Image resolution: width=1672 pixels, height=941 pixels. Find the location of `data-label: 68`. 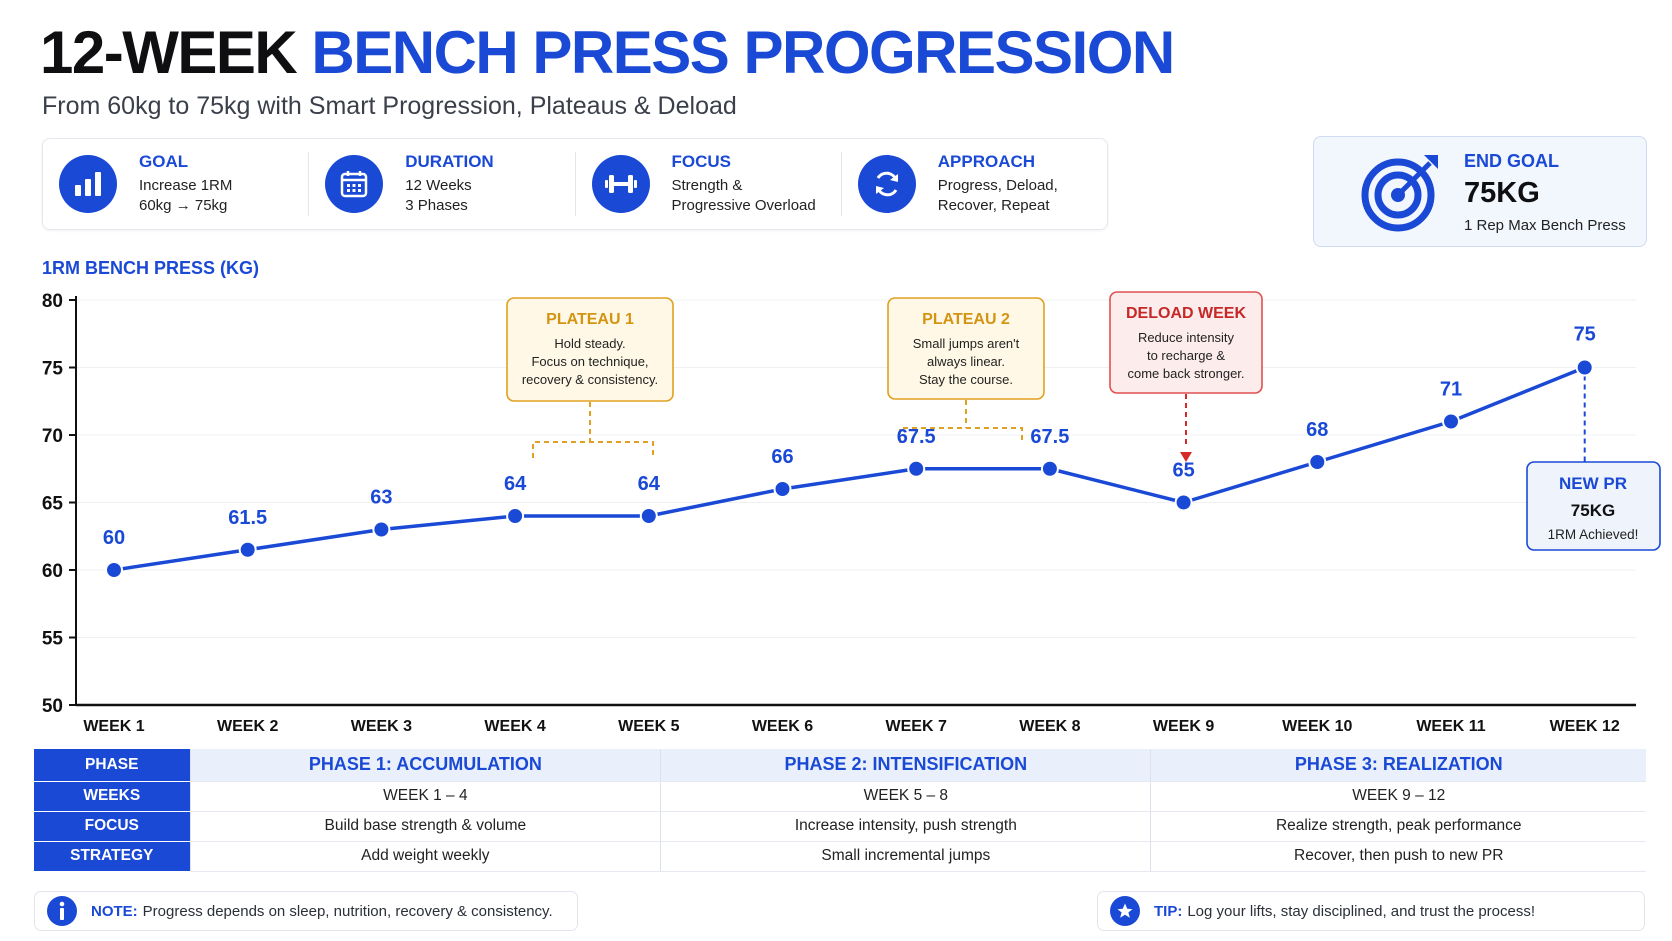

data-label: 68 is located at coordinates (1317, 430).